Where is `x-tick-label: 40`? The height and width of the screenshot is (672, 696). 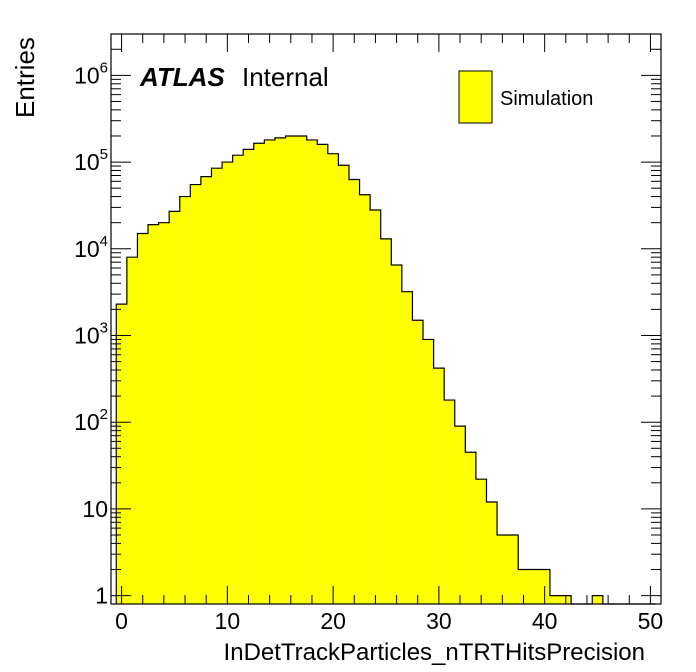
x-tick-label: 40 is located at coordinates (545, 621).